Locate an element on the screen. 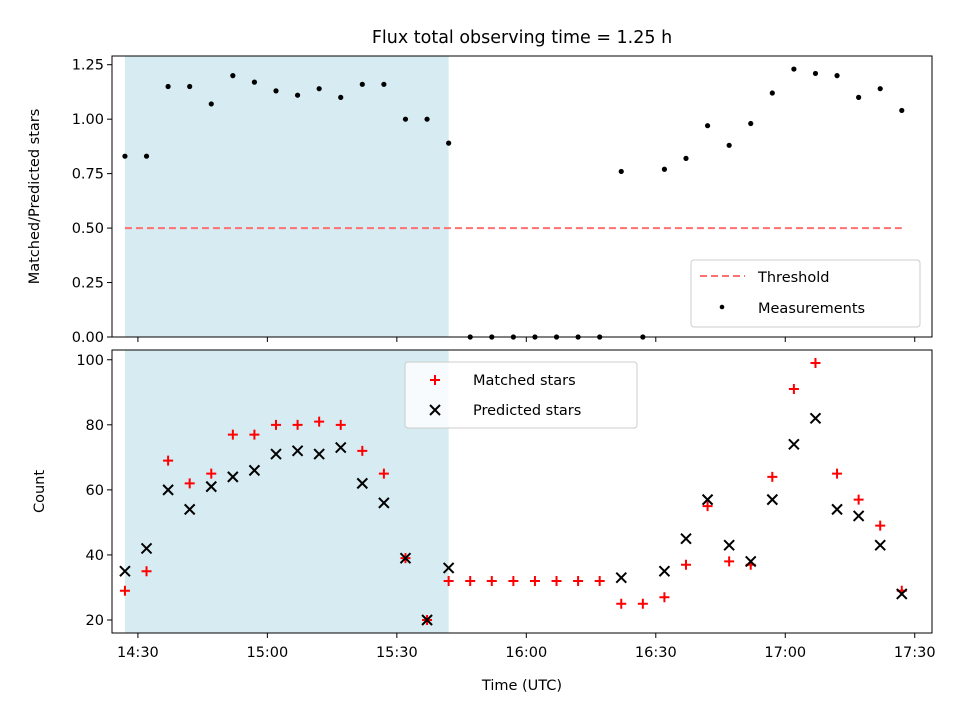 Image resolution: width=960 pixels, height=720 pixels. chart-title: Flux total observing time = 1.25 h is located at coordinates (522, 38).